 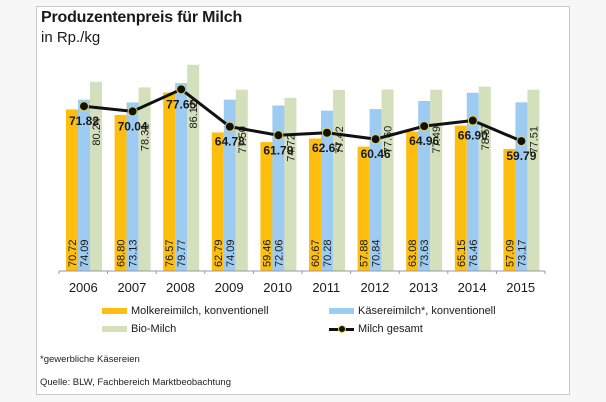 I want to click on line-value-label: 71.82, so click(x=84, y=121).